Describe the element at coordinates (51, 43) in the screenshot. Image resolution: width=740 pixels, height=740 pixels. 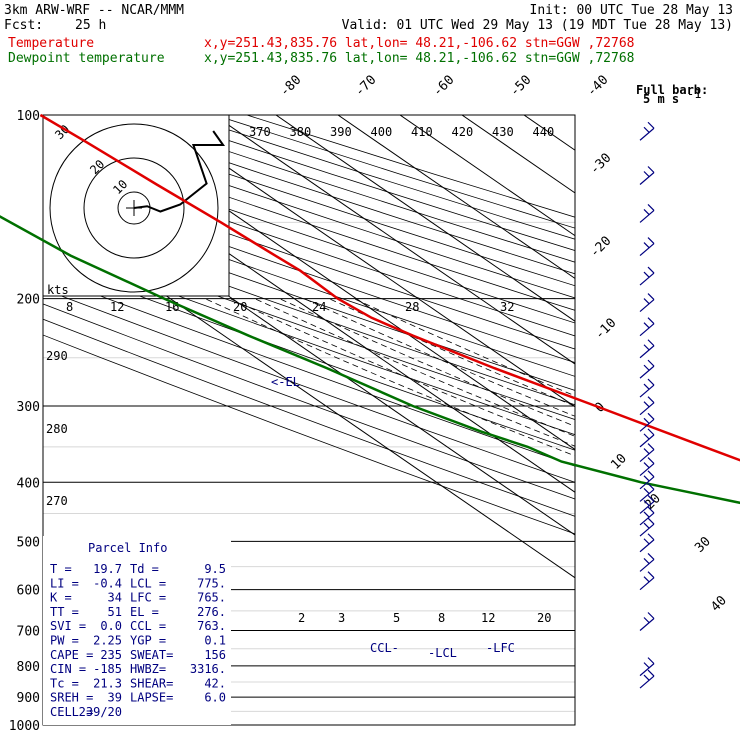
I see `temperature-legend-label: Temperature` at that location.